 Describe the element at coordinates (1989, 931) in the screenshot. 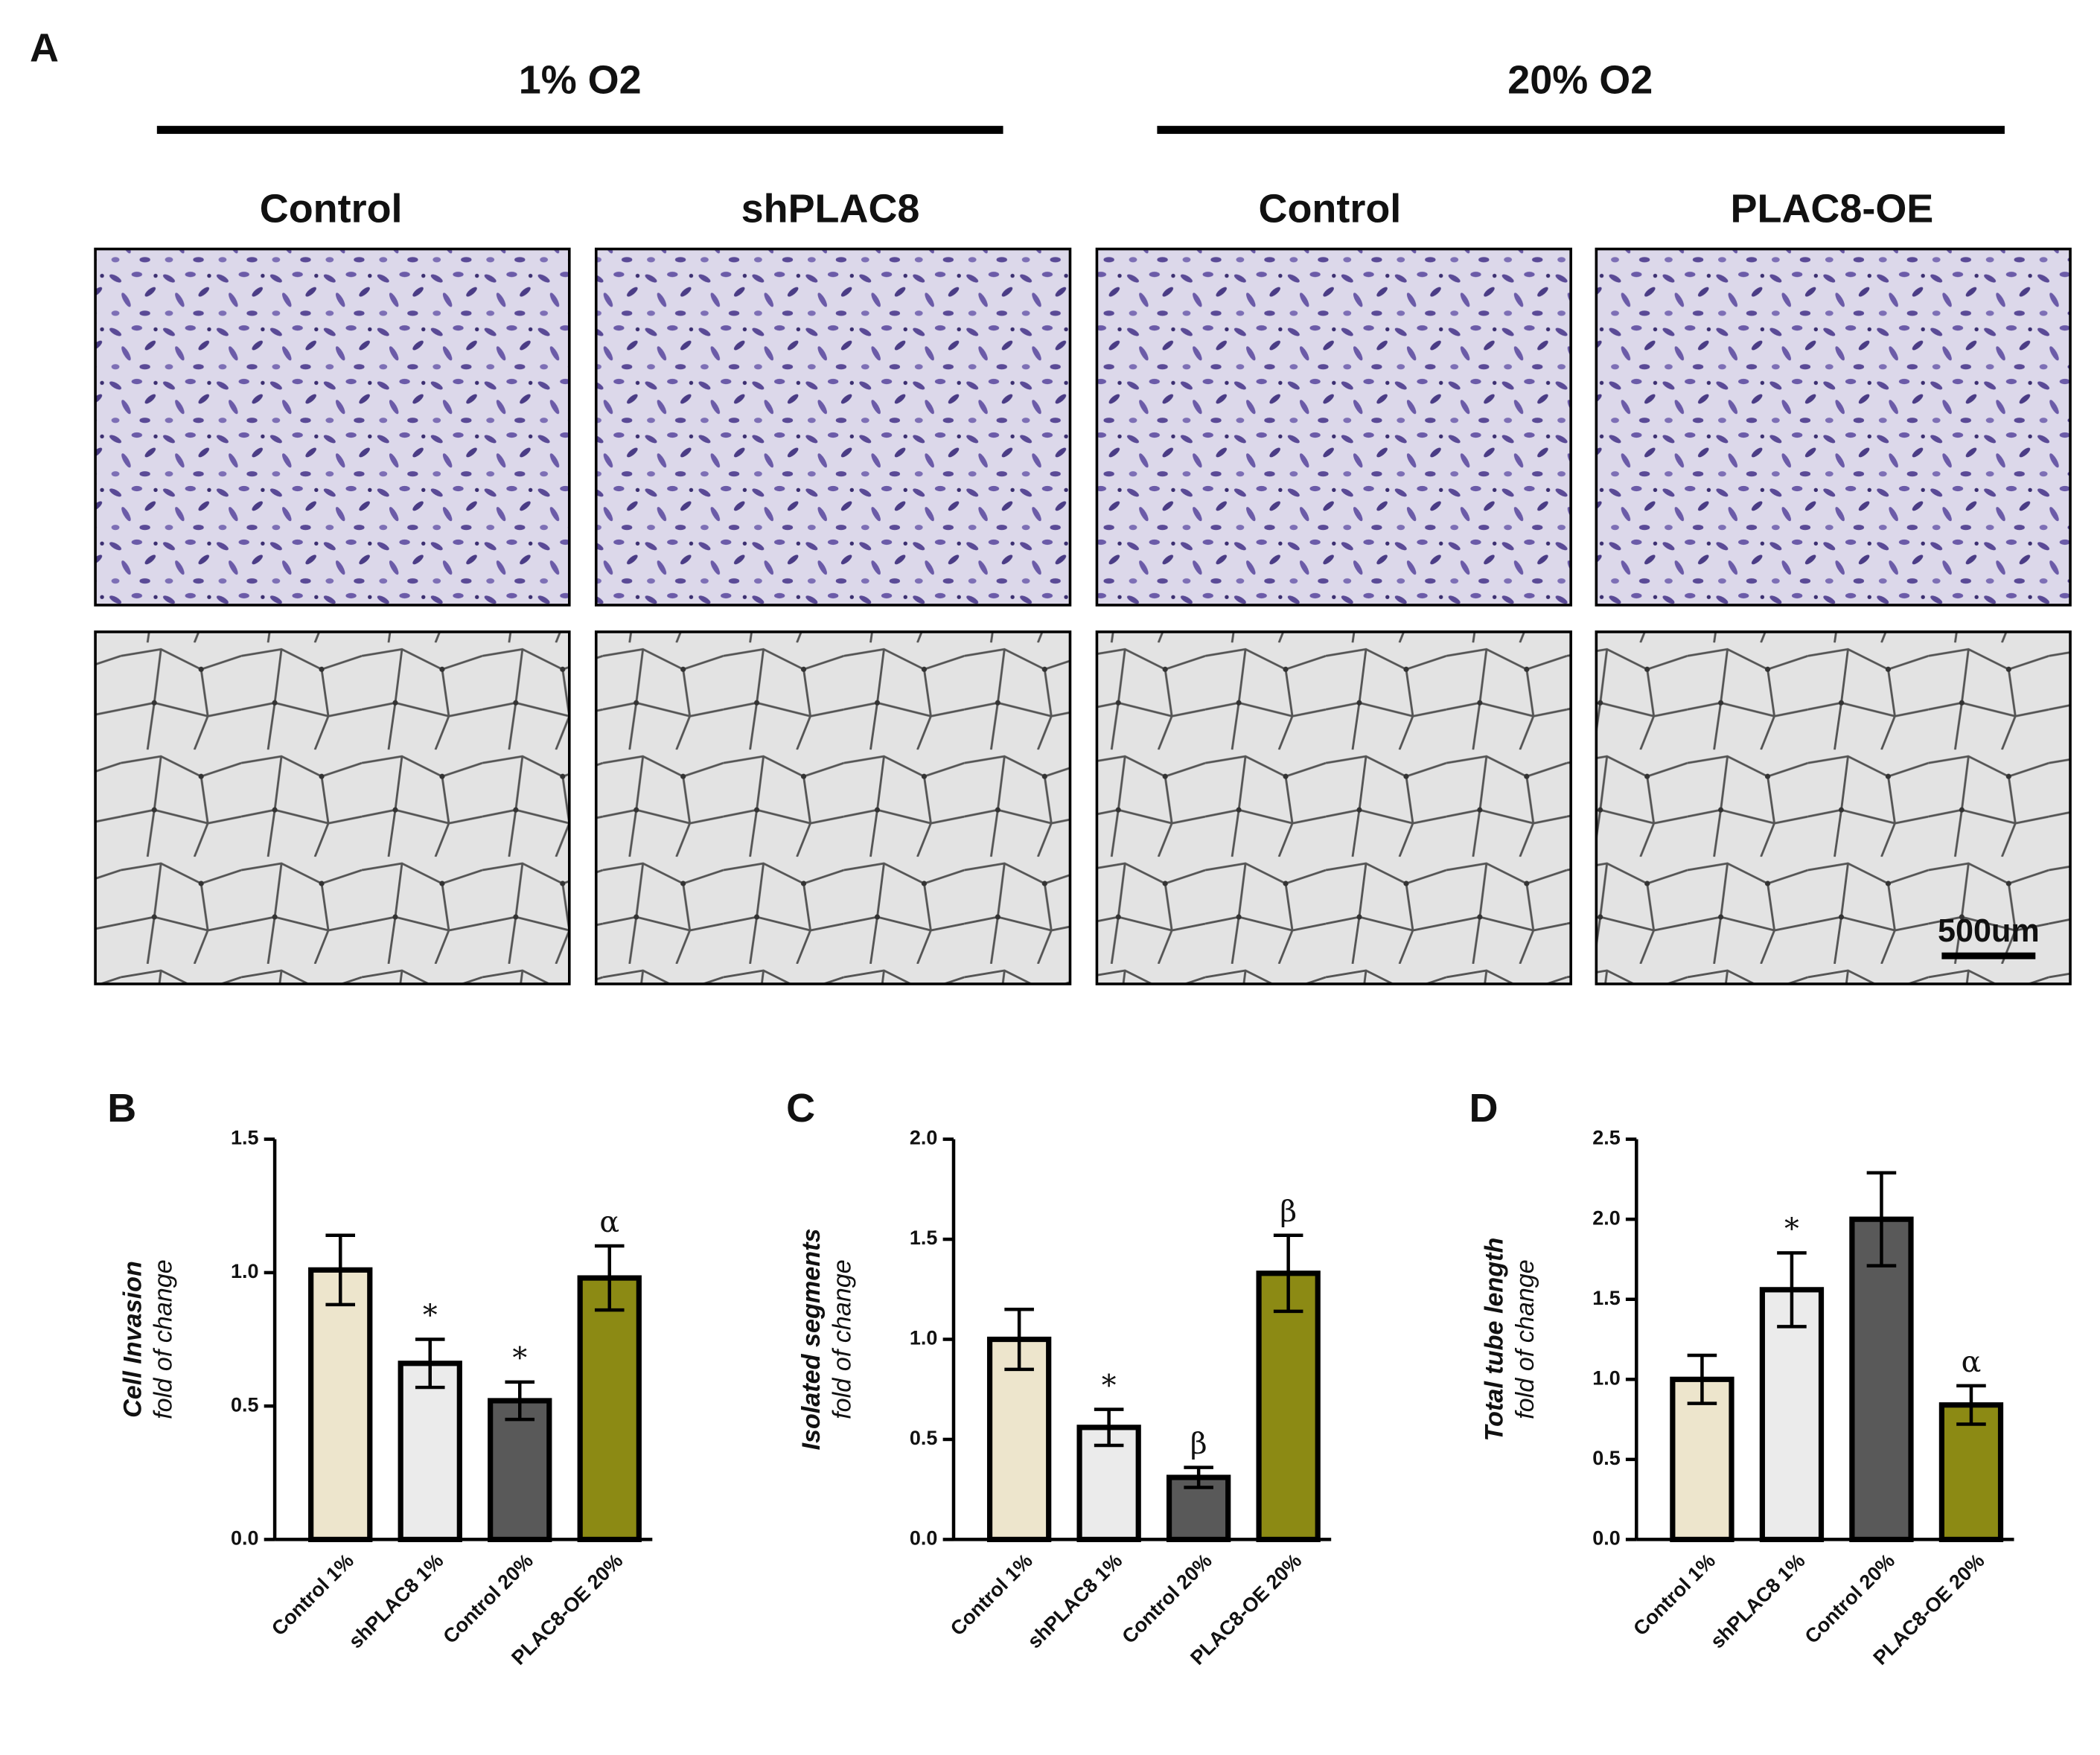

I see `scale-bar-label: 500um` at that location.